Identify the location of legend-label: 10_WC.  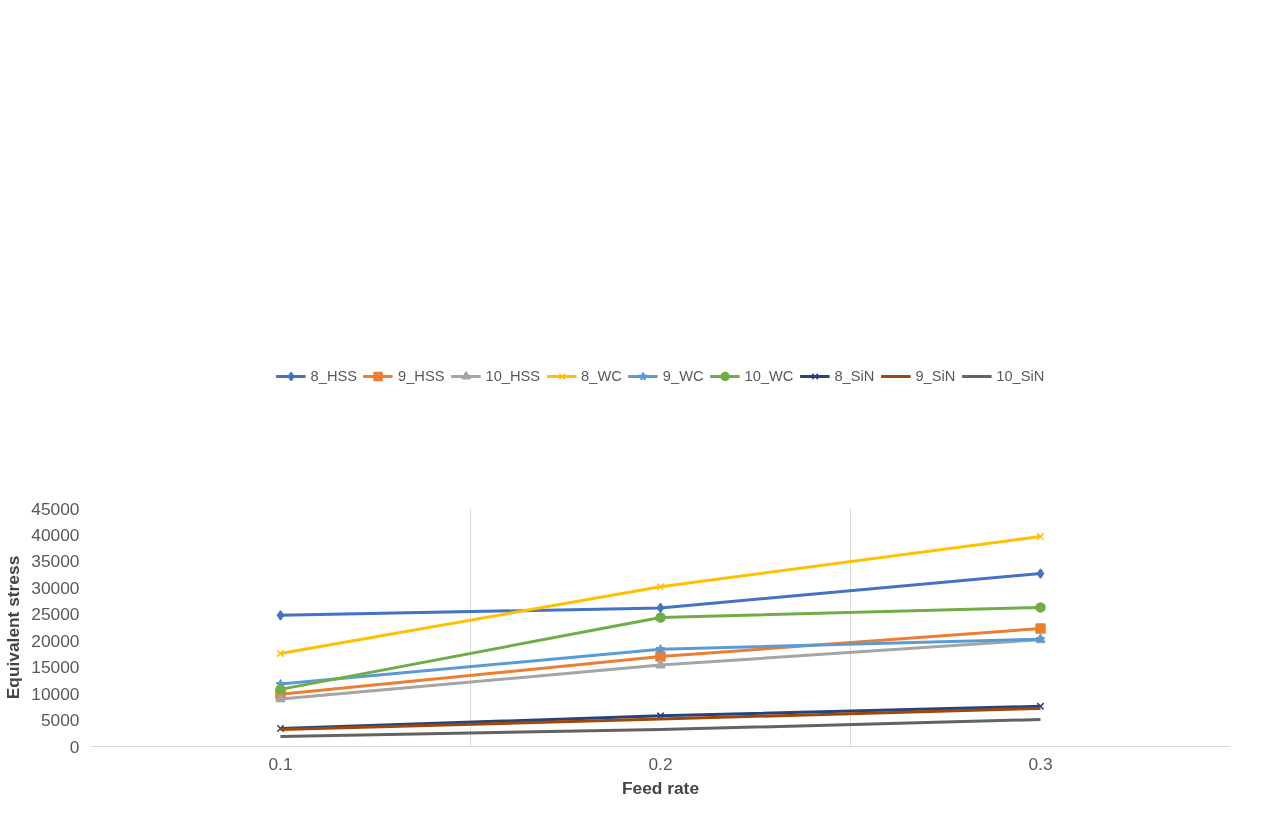
(769, 376).